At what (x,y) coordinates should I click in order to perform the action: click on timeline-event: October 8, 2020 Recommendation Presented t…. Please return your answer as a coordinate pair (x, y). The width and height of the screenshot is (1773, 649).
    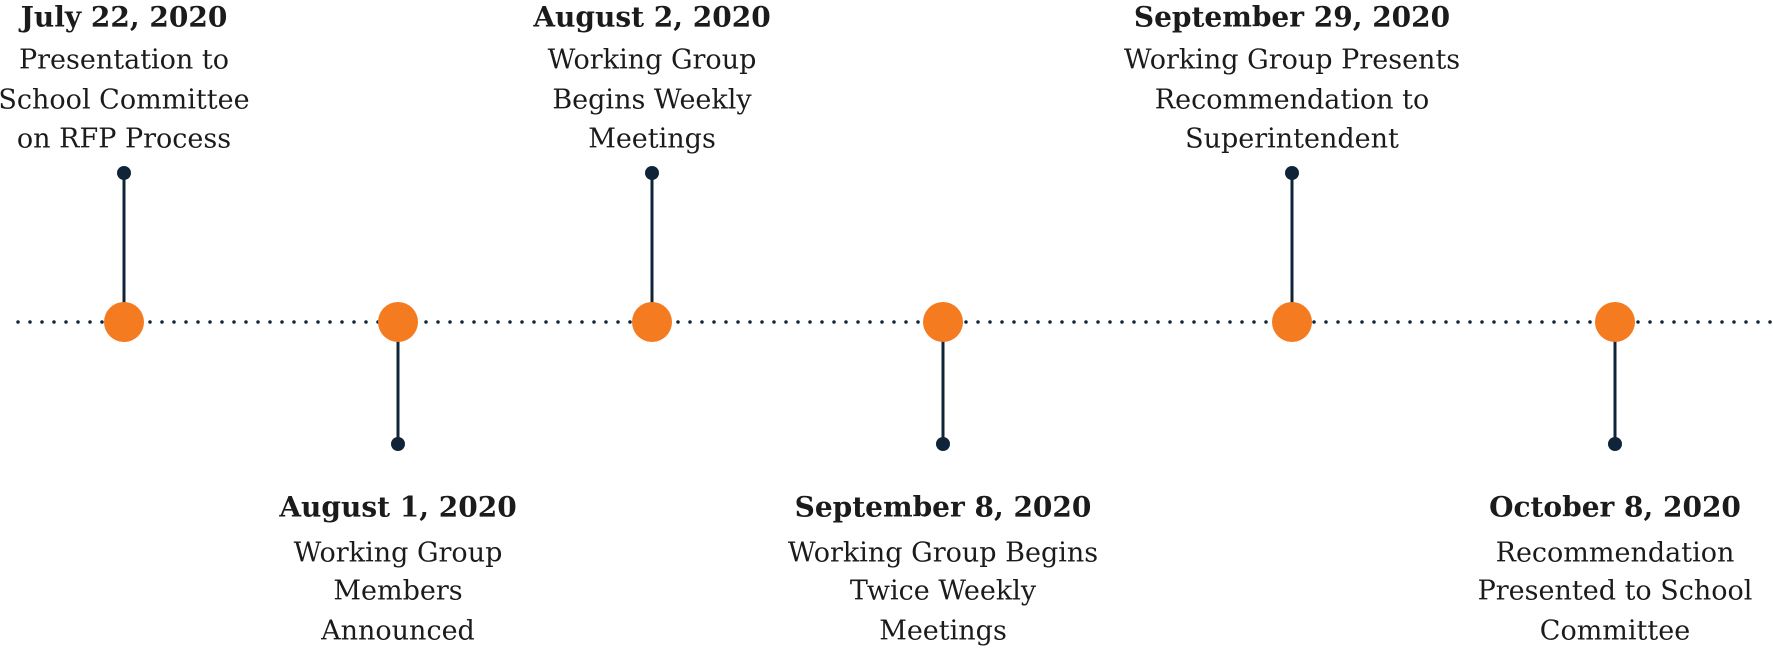
    Looking at the image, I should click on (1615, 474).